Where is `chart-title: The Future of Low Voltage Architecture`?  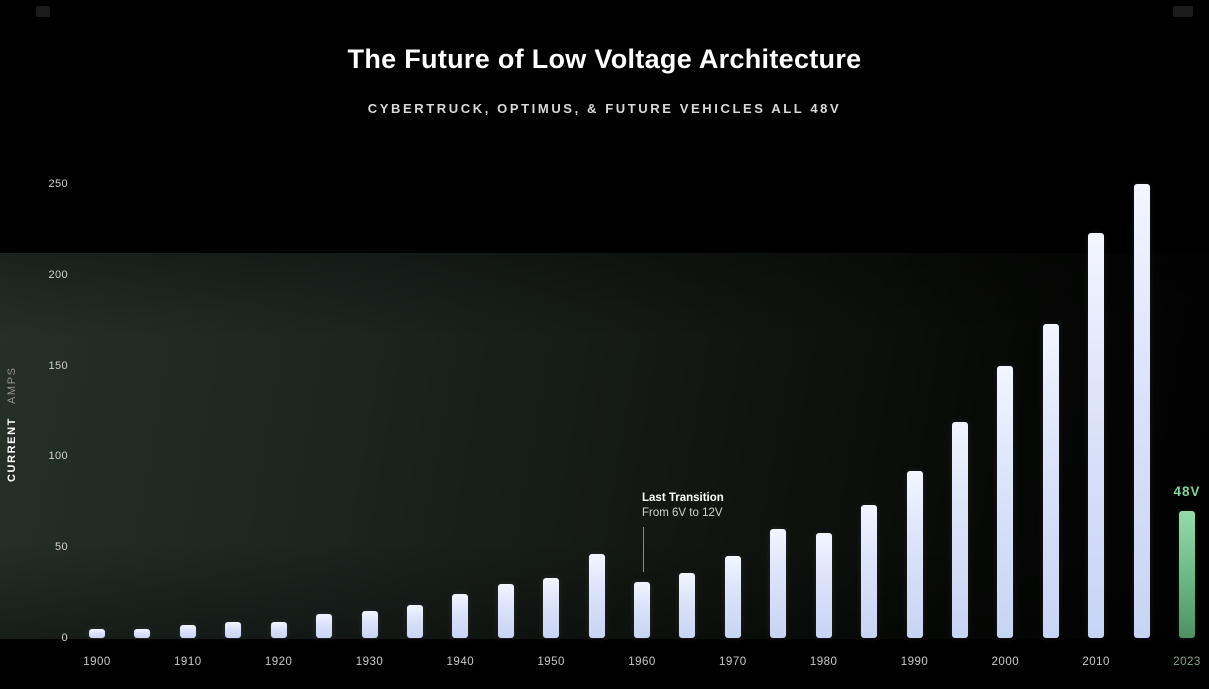
chart-title: The Future of Low Voltage Architecture is located at coordinates (604, 59).